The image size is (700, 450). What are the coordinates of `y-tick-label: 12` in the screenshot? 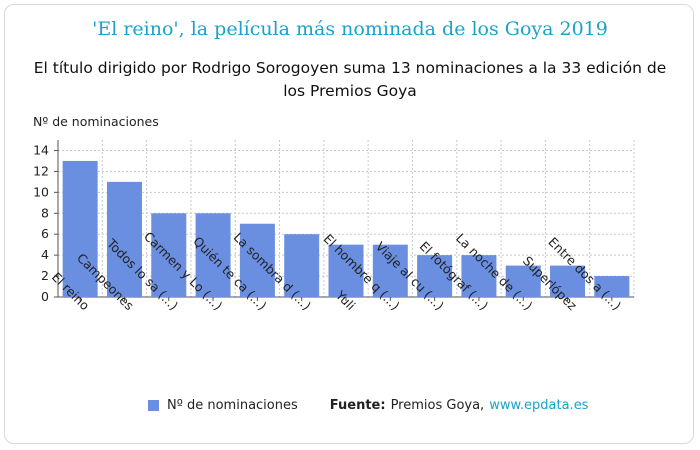 It's located at (41, 170).